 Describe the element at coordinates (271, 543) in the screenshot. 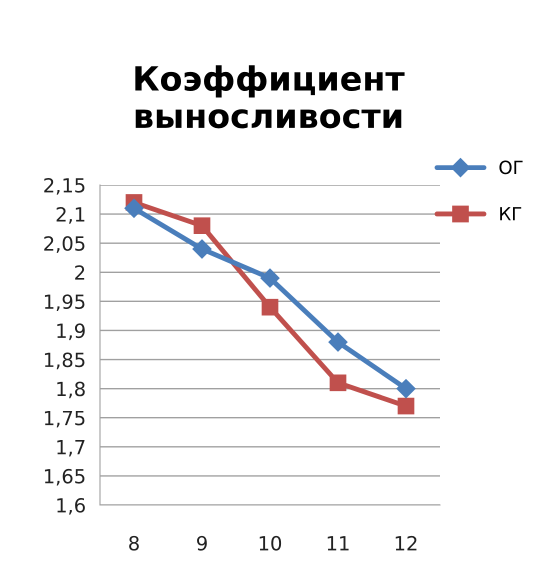

I see `x-tick-label: 10` at that location.